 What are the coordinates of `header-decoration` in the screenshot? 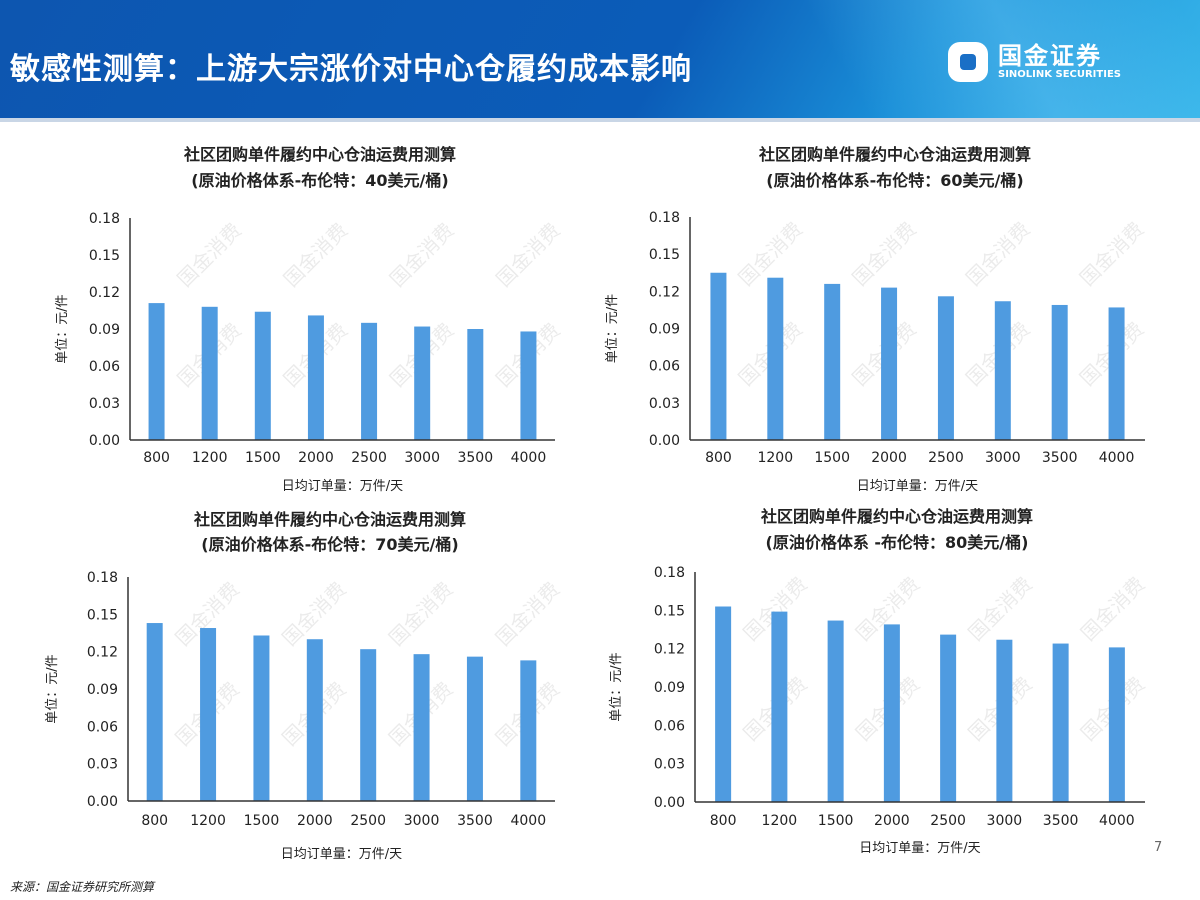 It's located at (990, 61).